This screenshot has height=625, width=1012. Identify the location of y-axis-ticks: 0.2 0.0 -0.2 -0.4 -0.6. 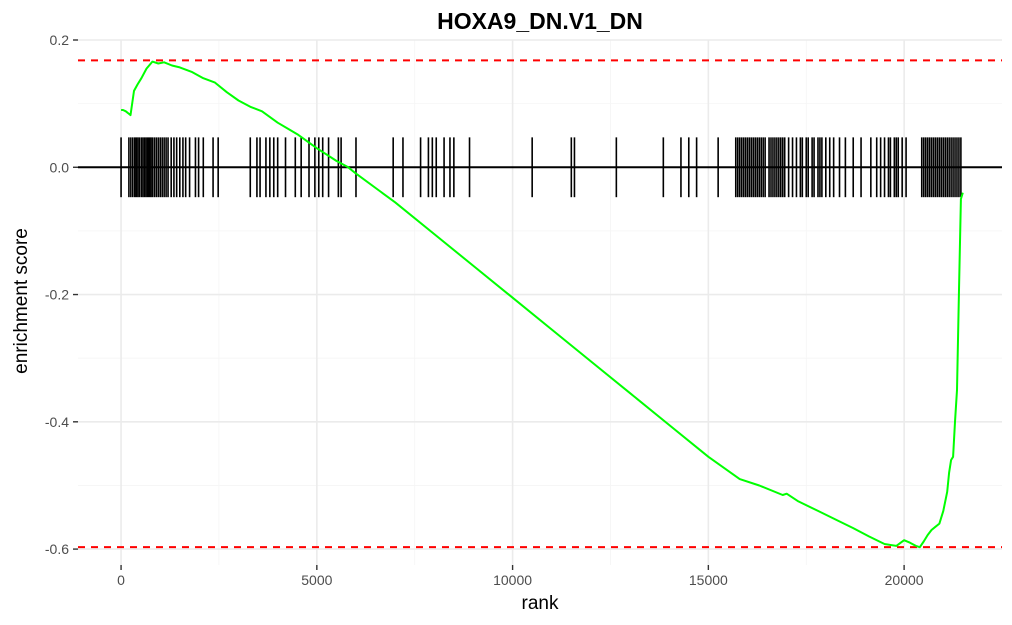
(61, 294).